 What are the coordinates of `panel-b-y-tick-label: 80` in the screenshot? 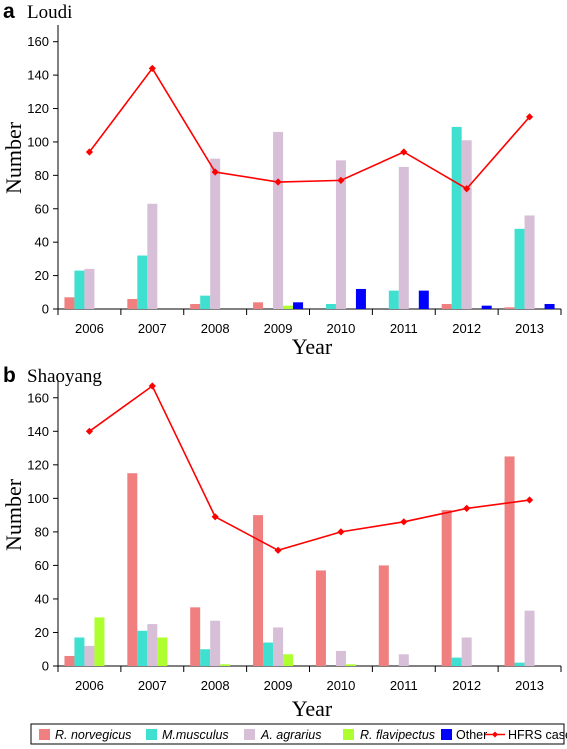 It's located at (42, 531).